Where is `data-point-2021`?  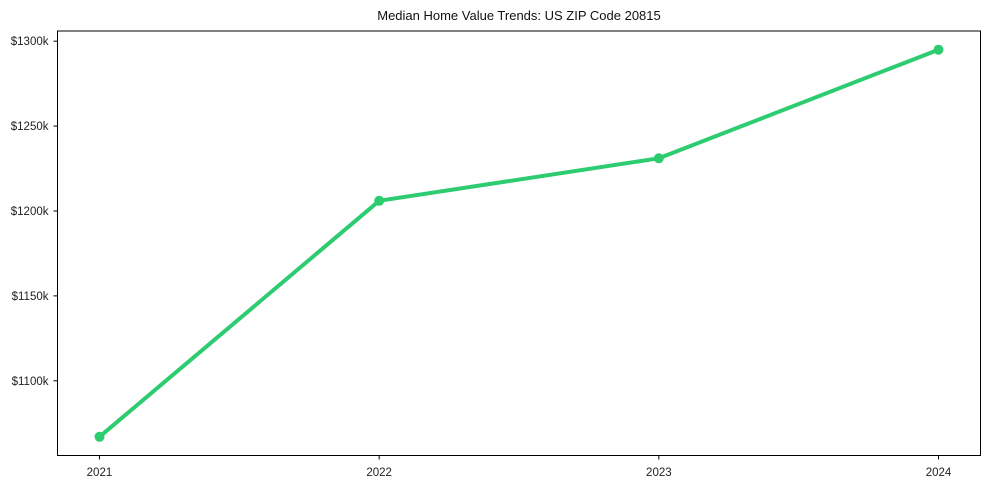
data-point-2021 is located at coordinates (99, 436).